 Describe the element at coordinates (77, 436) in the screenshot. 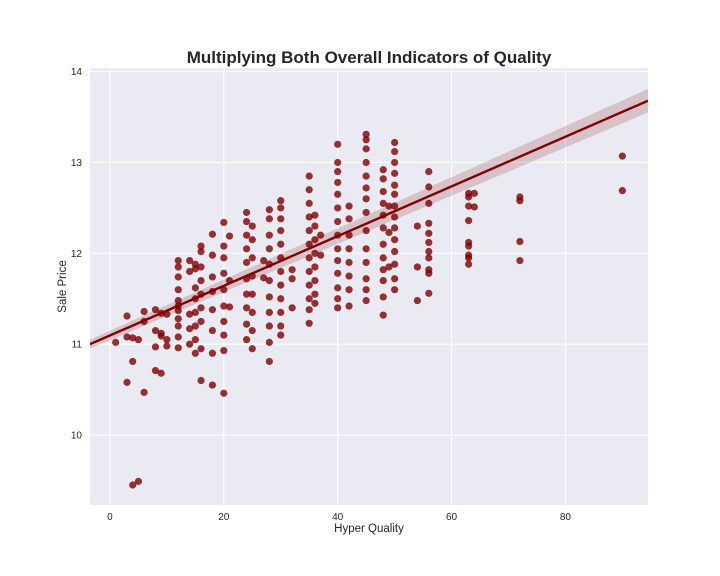

I see `y-tick-label: 10` at that location.